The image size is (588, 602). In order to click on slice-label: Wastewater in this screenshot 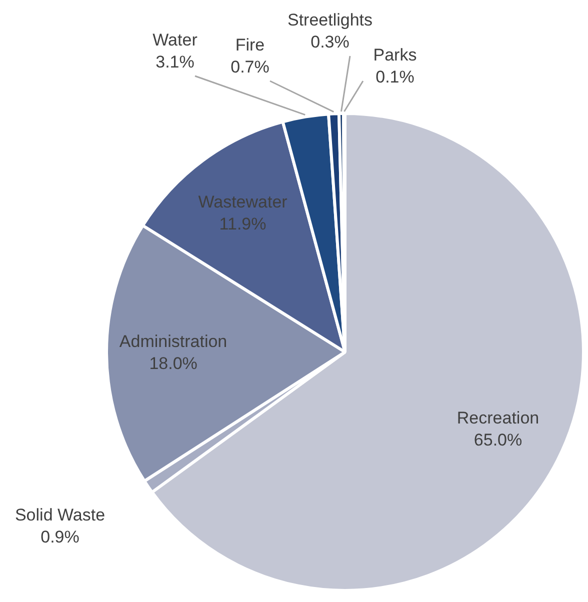, I will do `click(243, 202)`.